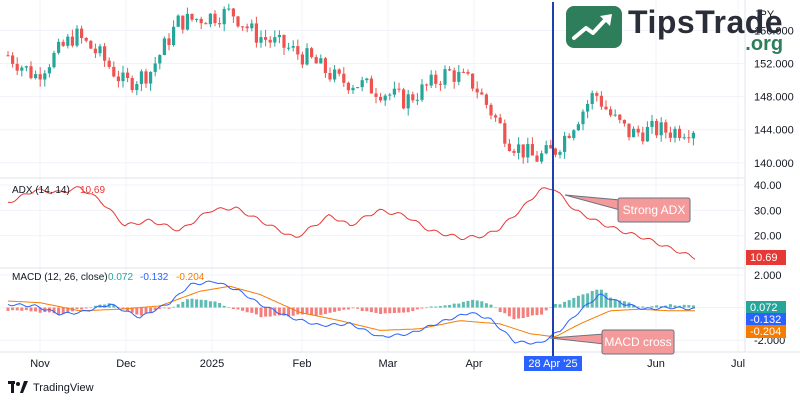 The width and height of the screenshot is (800, 405). What do you see at coordinates (656, 364) in the screenshot?
I see `time-tick-label: Jun` at bounding box center [656, 364].